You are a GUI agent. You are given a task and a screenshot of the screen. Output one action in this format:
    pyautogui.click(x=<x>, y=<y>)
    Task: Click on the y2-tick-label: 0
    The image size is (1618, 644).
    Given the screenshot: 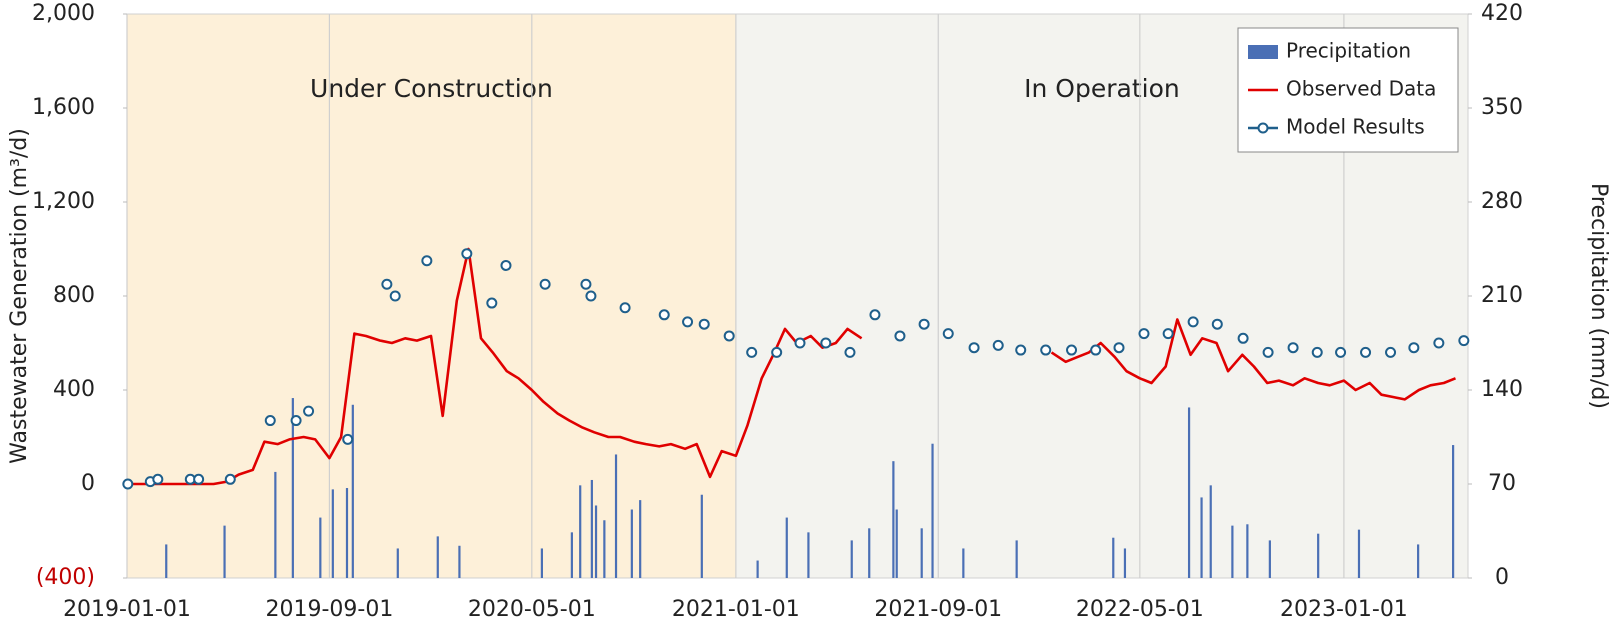 What is the action you would take?
    pyautogui.click(x=1502, y=577)
    